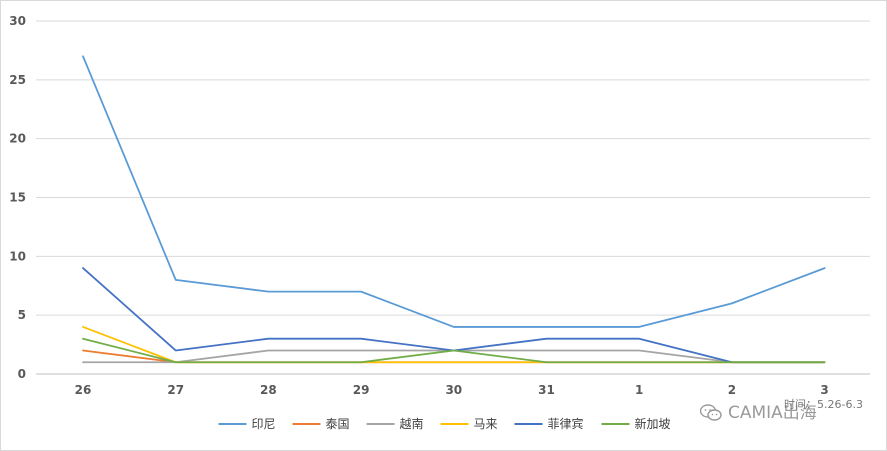 The image size is (887, 451). I want to click on x-tick-label: 1, so click(639, 390).